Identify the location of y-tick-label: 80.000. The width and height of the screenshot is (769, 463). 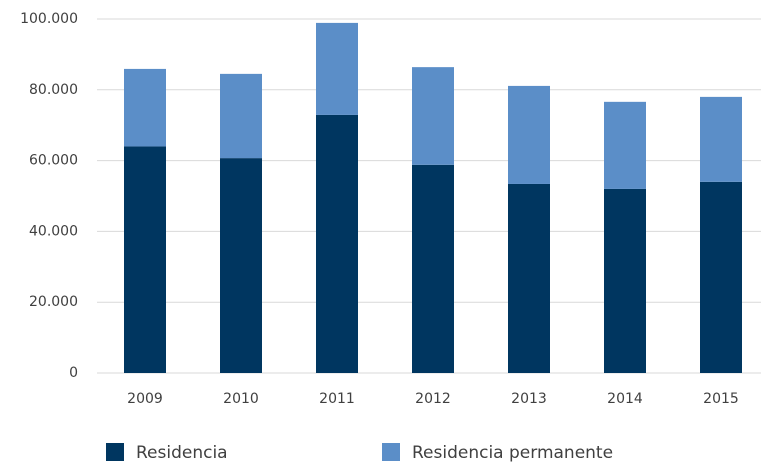
(53, 90).